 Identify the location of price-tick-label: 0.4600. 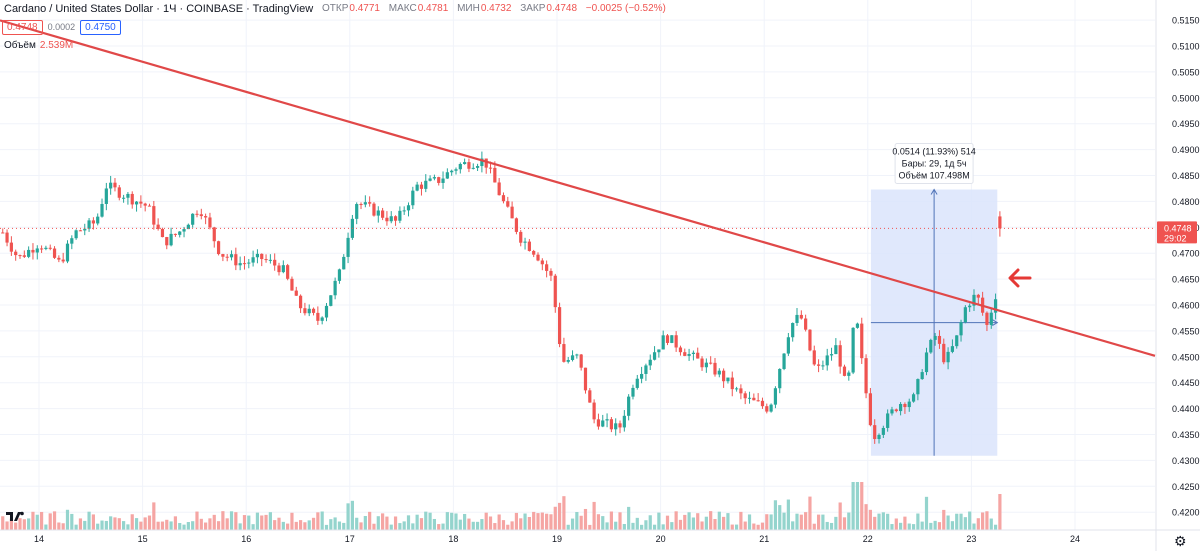
(1186, 306).